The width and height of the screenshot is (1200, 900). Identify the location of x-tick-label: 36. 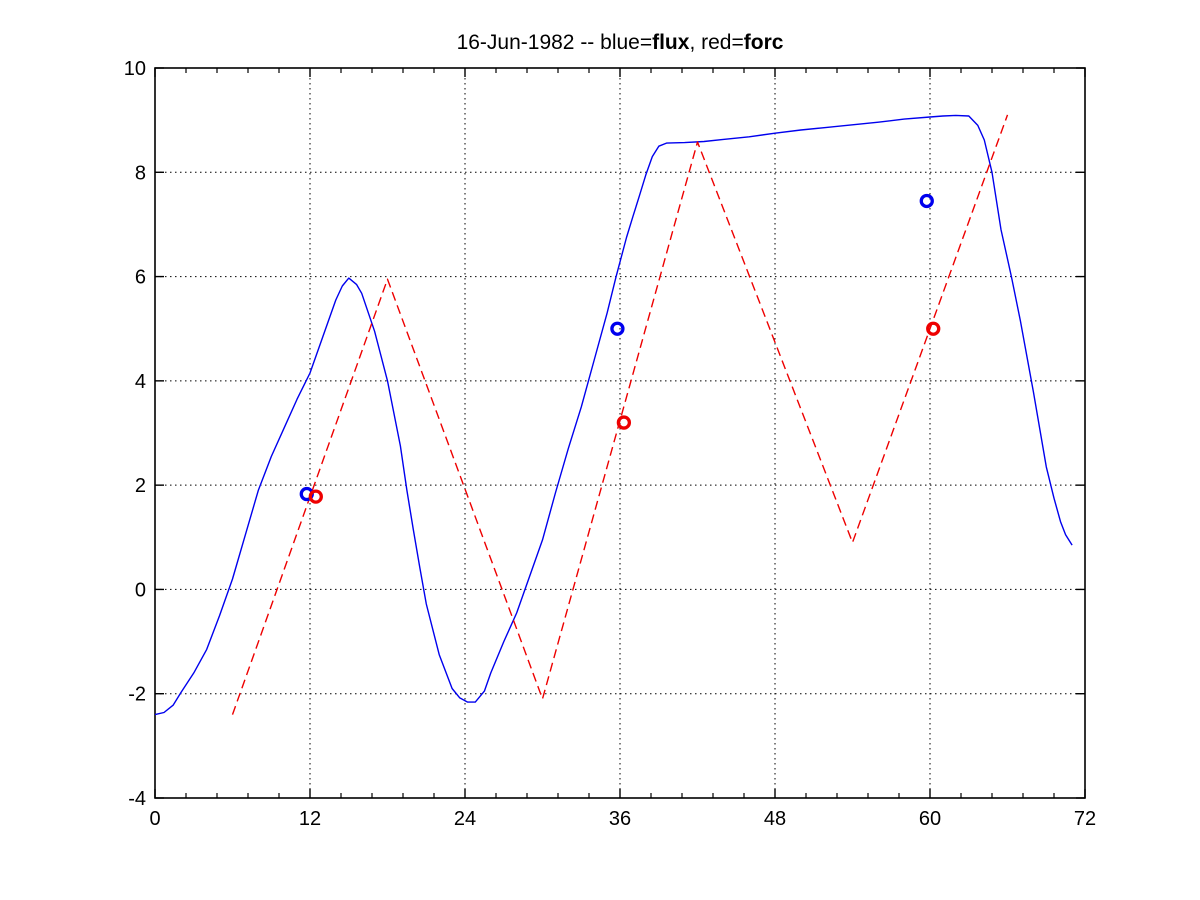
(620, 819).